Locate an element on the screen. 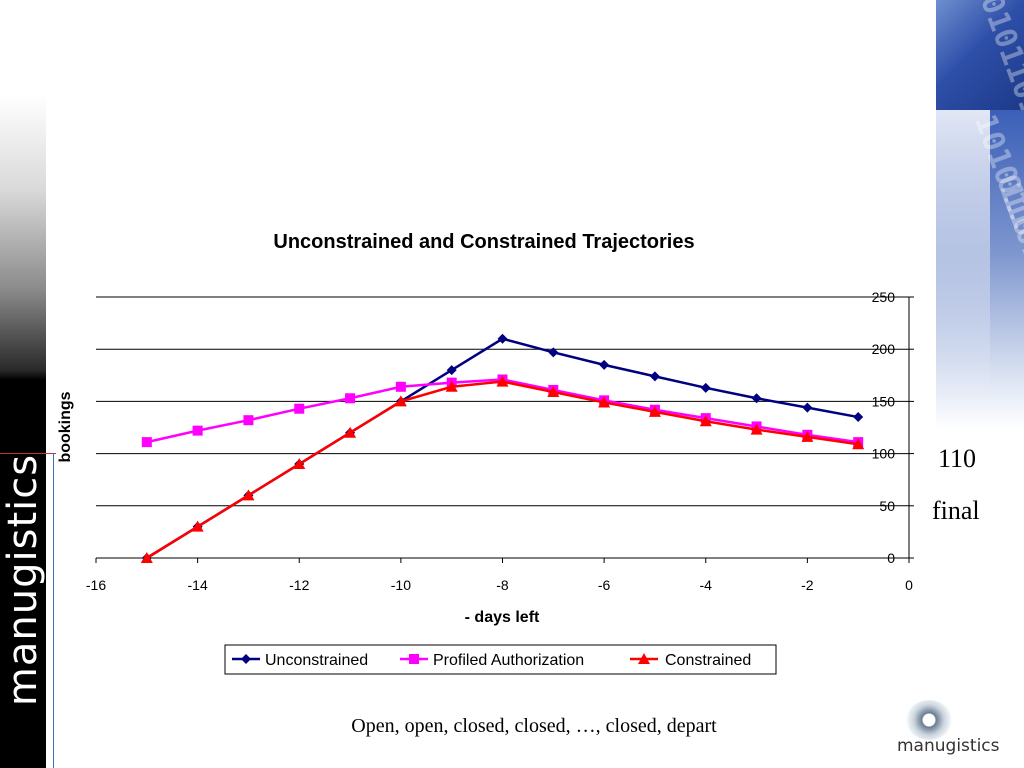 This screenshot has width=1024, height=768. logo-text: manugistics is located at coordinates (948, 746).